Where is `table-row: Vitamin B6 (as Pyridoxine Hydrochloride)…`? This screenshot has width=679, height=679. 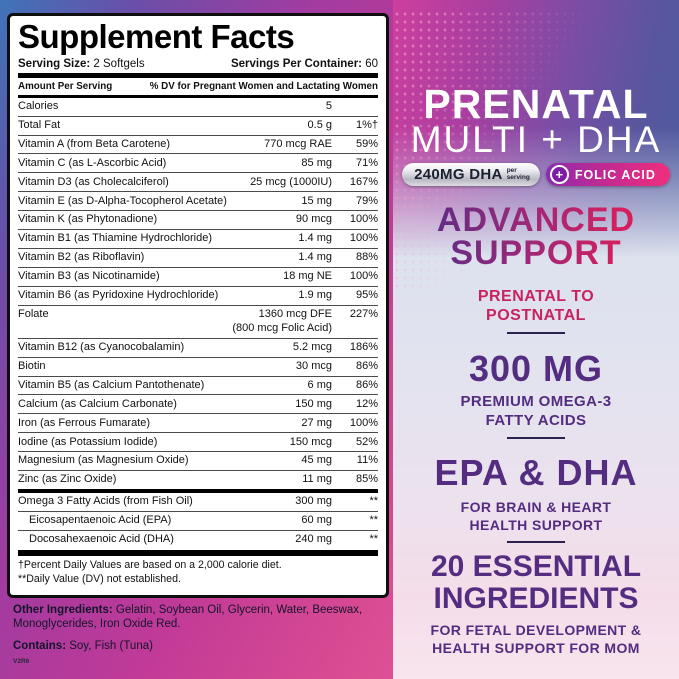 table-row: Vitamin B6 (as Pyridoxine Hydrochloride)… is located at coordinates (198, 295).